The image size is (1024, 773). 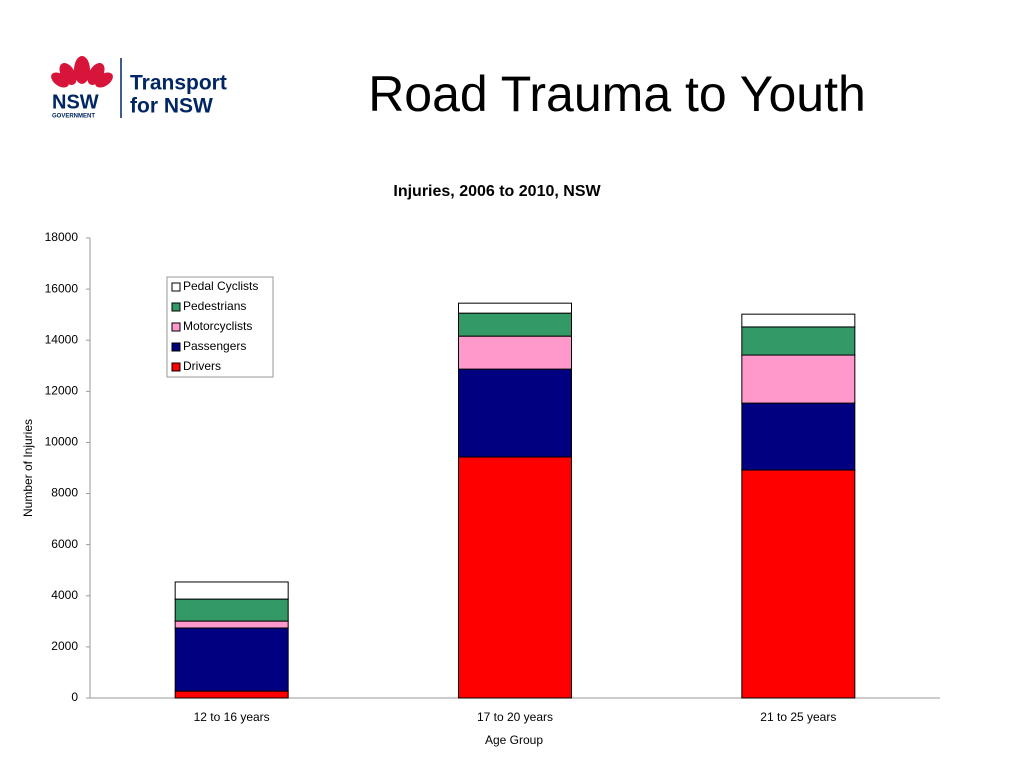 What do you see at coordinates (82, 72) in the screenshot?
I see `waratah-icon` at bounding box center [82, 72].